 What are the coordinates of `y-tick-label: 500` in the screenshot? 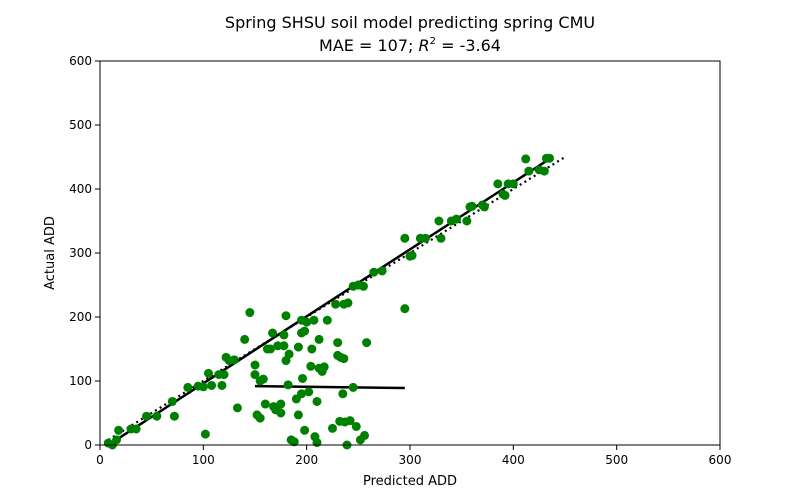 It's located at (80, 125).